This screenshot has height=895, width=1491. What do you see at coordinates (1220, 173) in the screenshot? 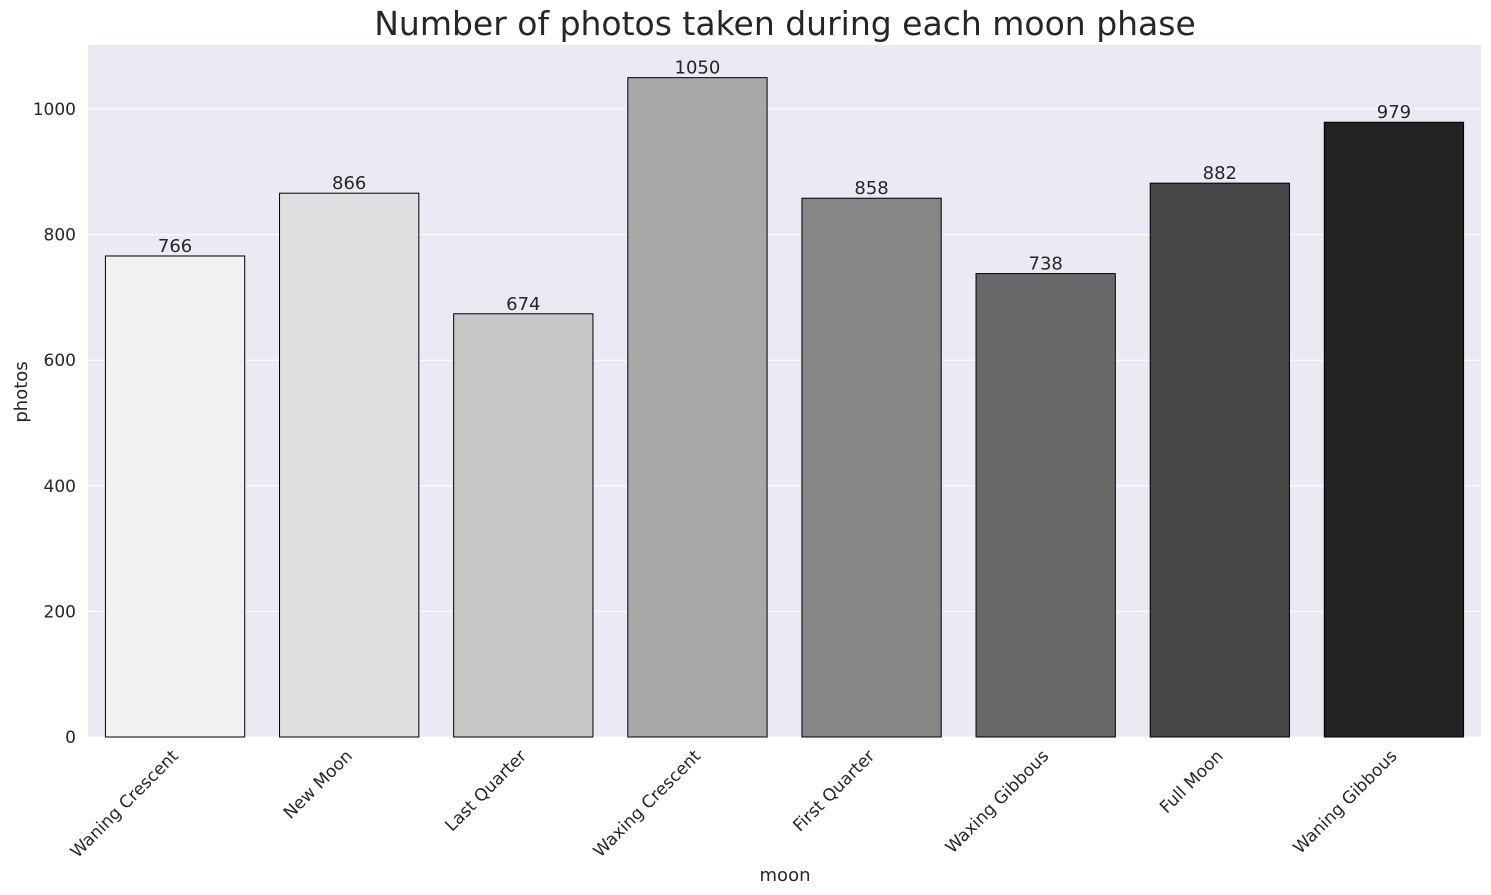
I see `bar-value-label: 882` at bounding box center [1220, 173].